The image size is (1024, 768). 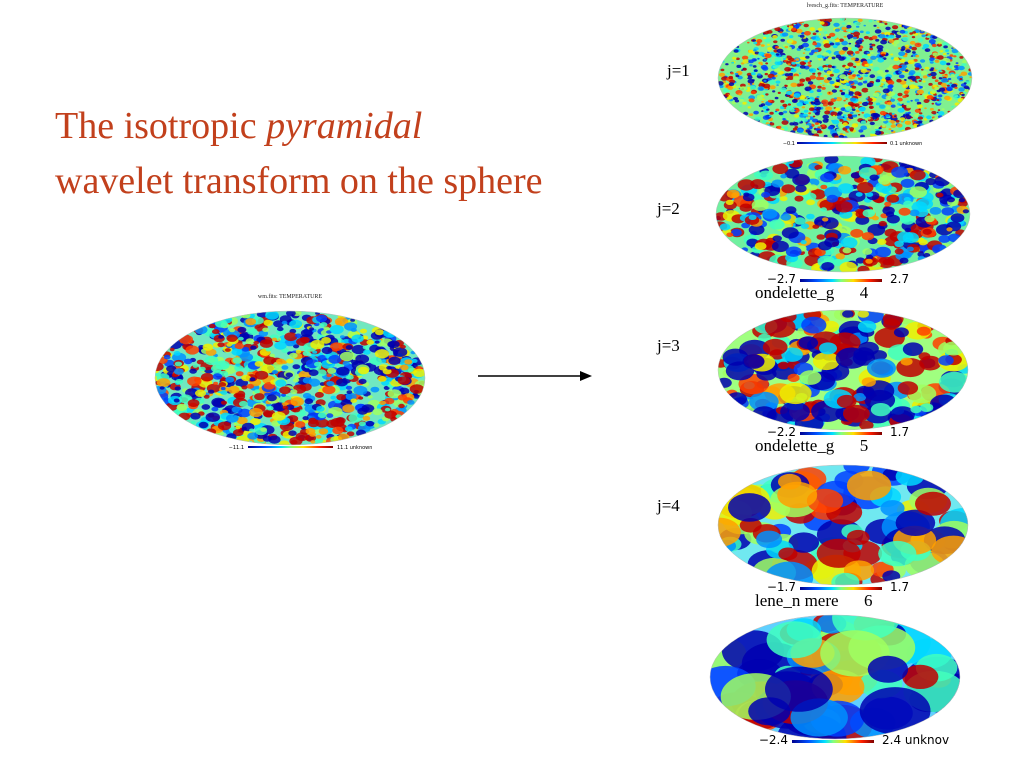 I want to click on scale-label: j=4, so click(x=668, y=505).